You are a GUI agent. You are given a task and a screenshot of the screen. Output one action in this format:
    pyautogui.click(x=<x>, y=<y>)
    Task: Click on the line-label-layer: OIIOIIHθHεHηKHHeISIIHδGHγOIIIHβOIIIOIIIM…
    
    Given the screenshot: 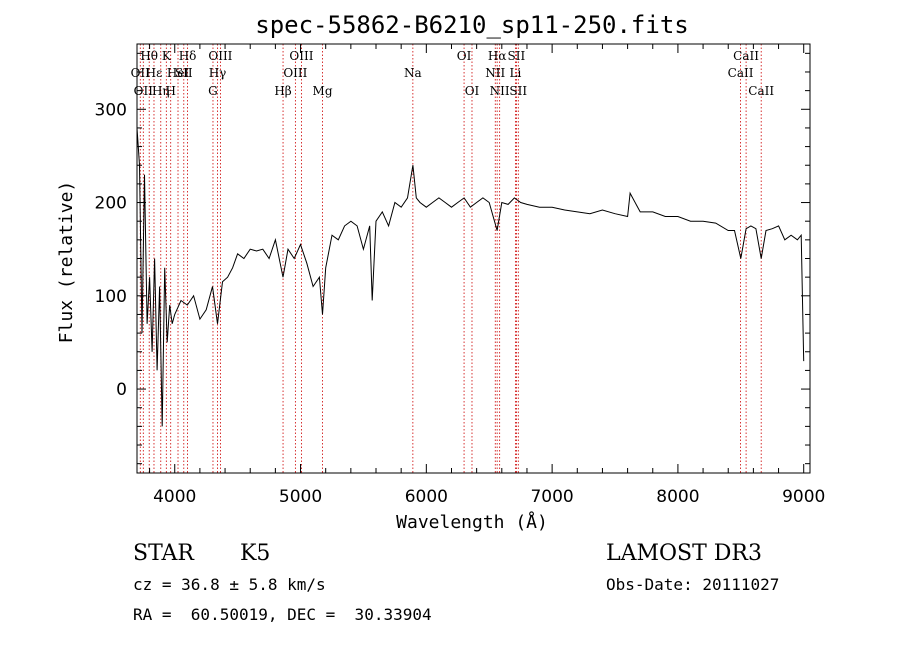 What is the action you would take?
    pyautogui.click(x=453, y=73)
    